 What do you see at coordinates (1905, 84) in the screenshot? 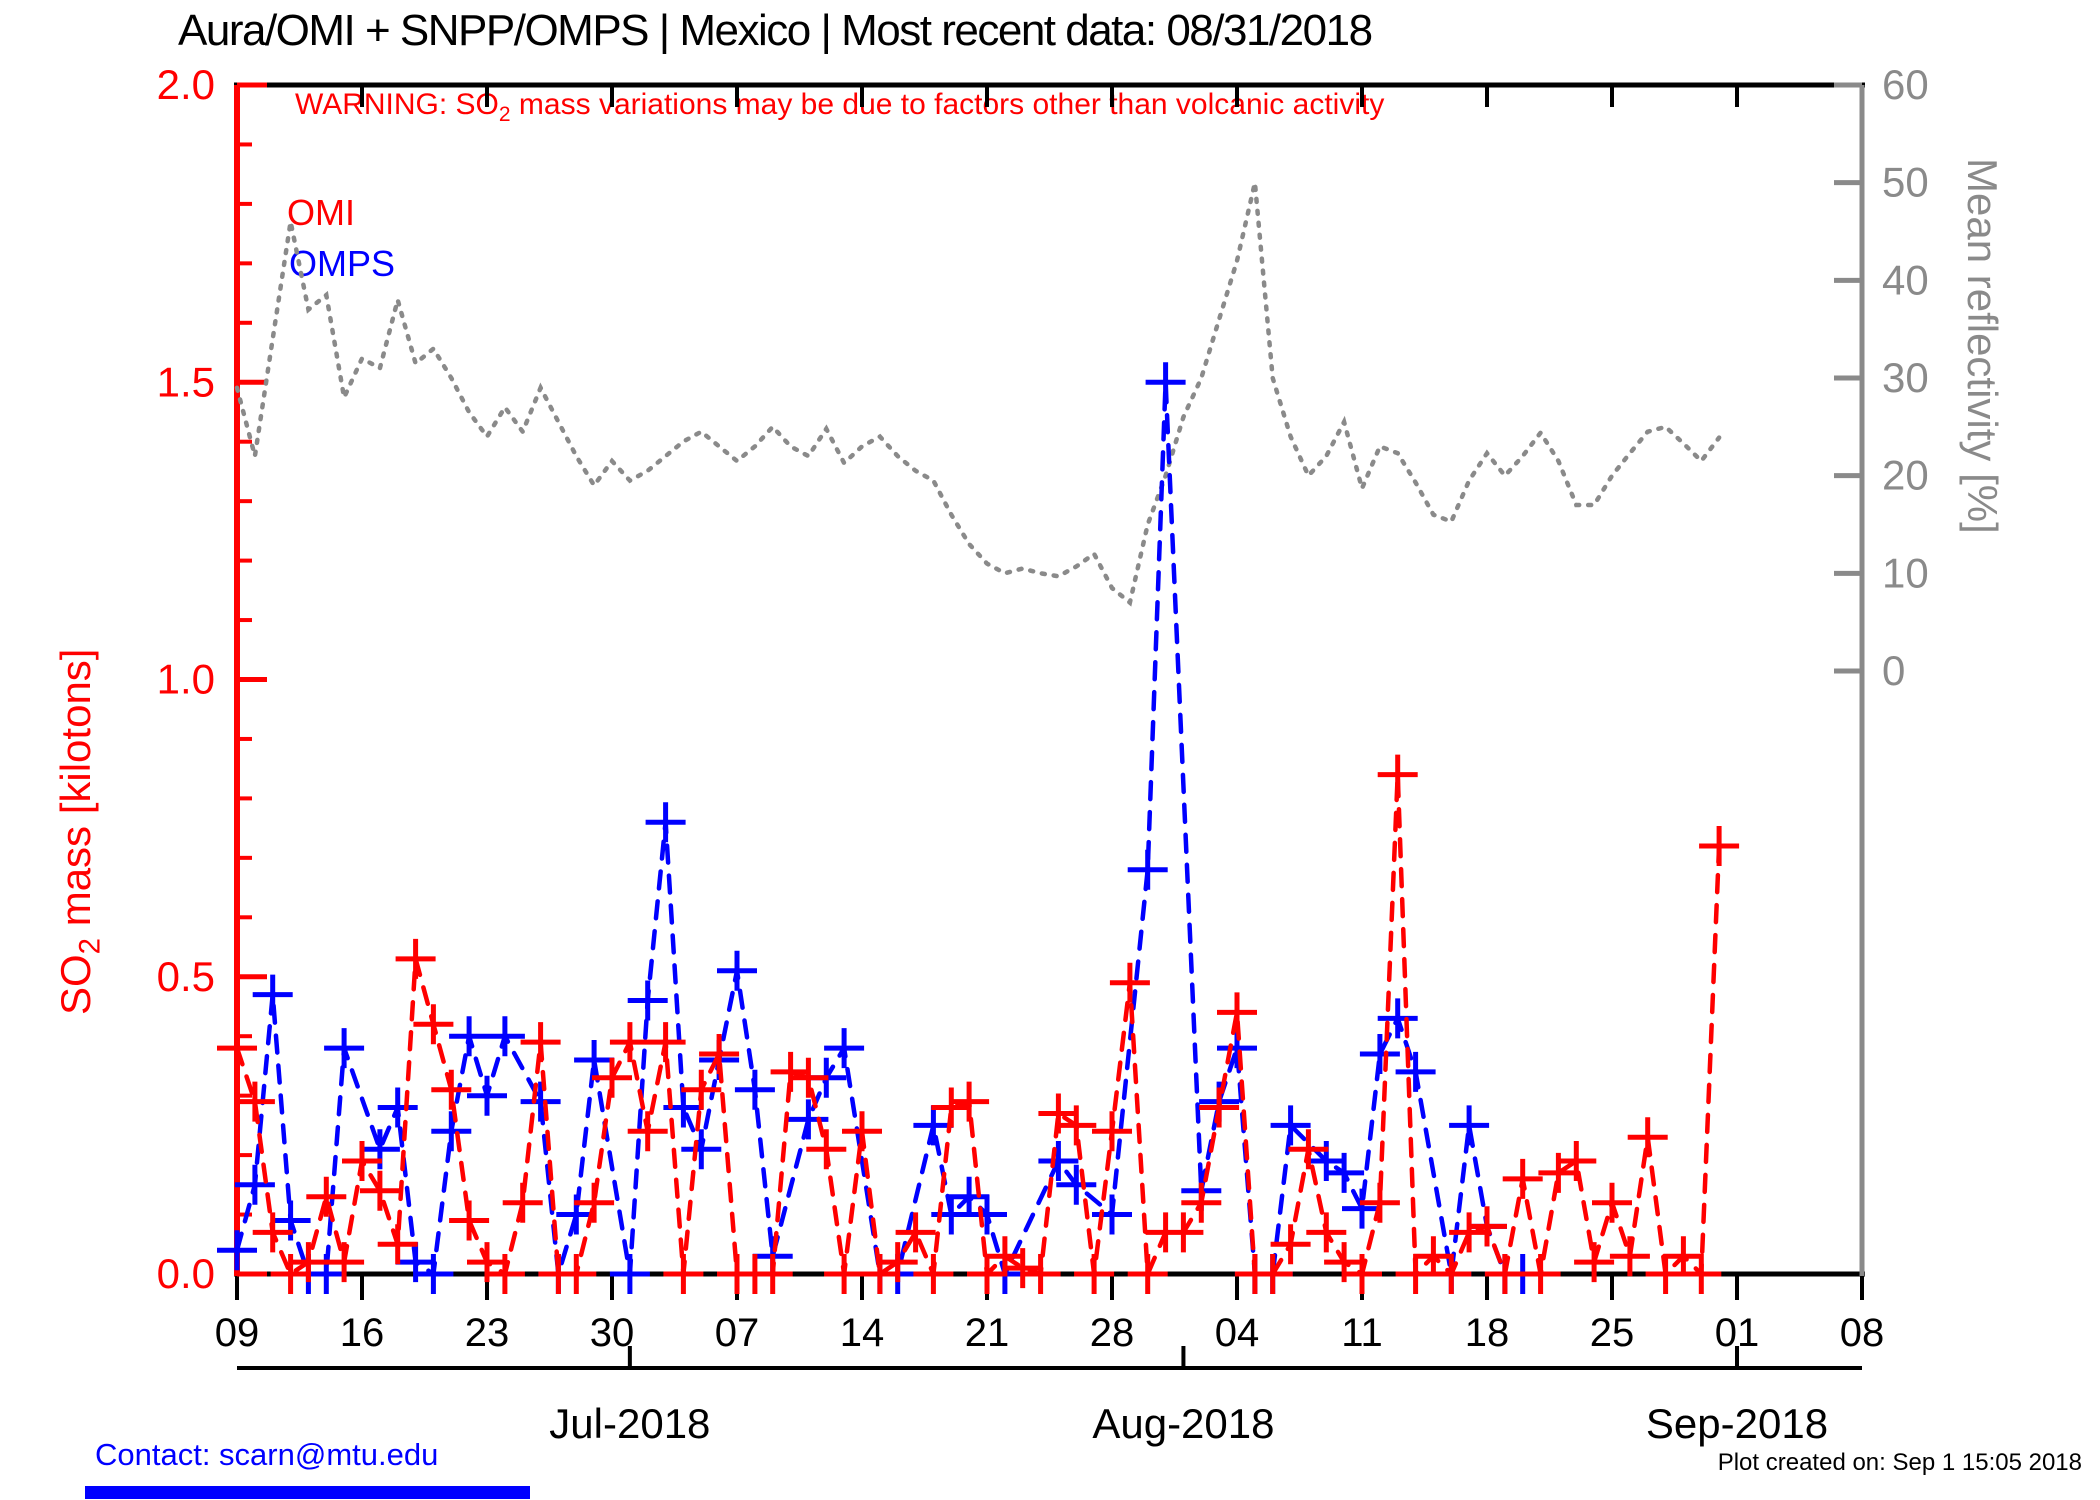
I see `tick-label: 60` at bounding box center [1905, 84].